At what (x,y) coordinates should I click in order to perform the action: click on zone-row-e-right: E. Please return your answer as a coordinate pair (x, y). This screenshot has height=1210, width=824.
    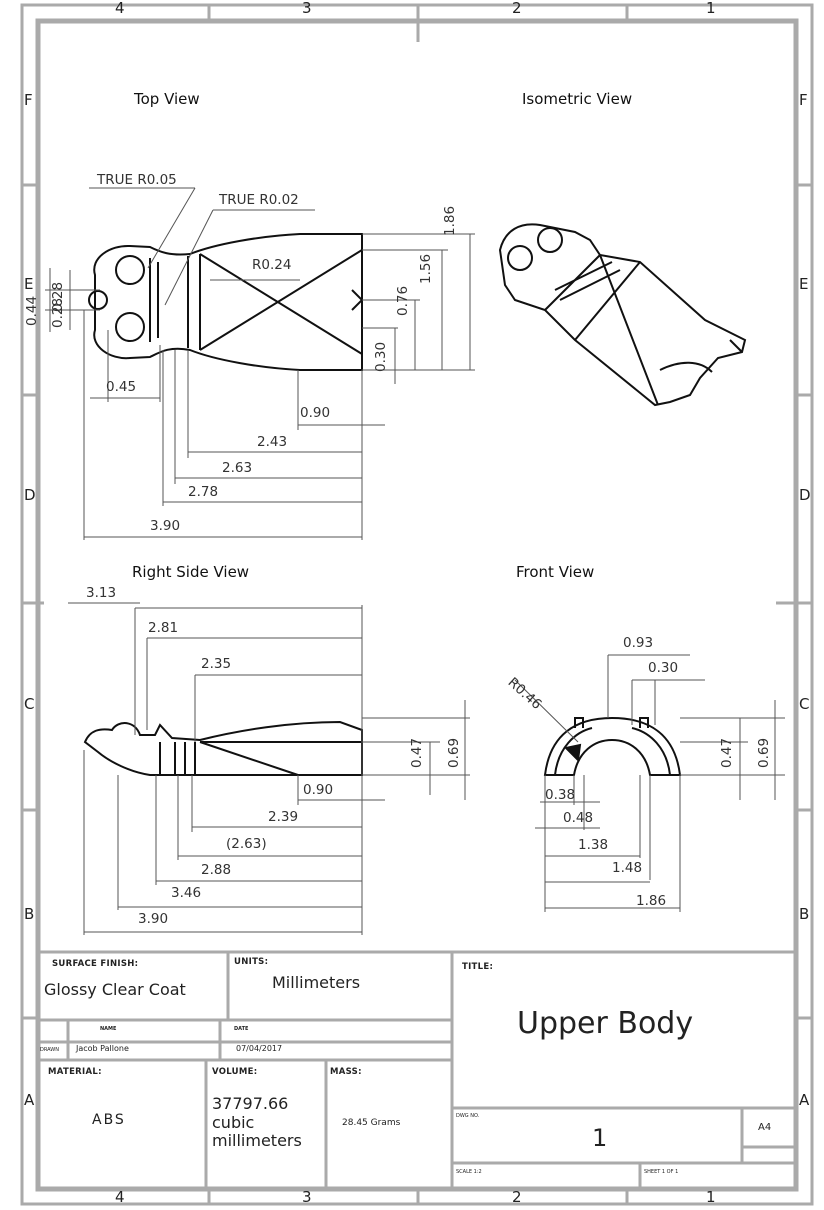
    Looking at the image, I should click on (804, 284).